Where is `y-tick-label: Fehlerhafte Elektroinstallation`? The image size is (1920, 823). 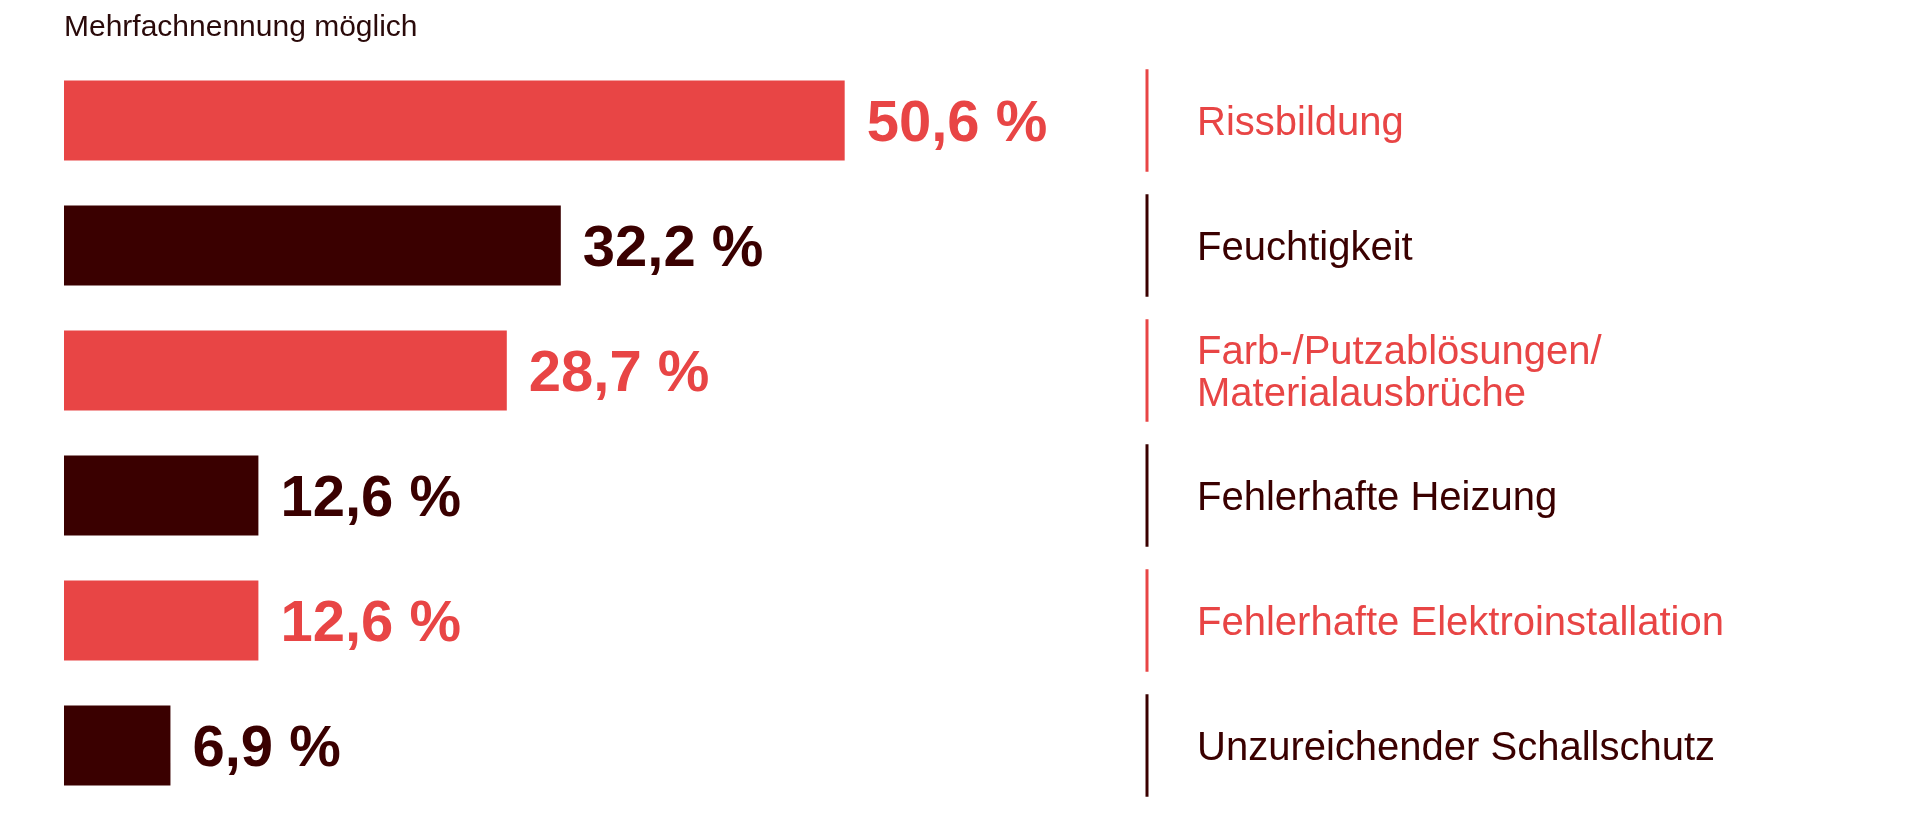 y-tick-label: Fehlerhafte Elektroinstallation is located at coordinates (1460, 620).